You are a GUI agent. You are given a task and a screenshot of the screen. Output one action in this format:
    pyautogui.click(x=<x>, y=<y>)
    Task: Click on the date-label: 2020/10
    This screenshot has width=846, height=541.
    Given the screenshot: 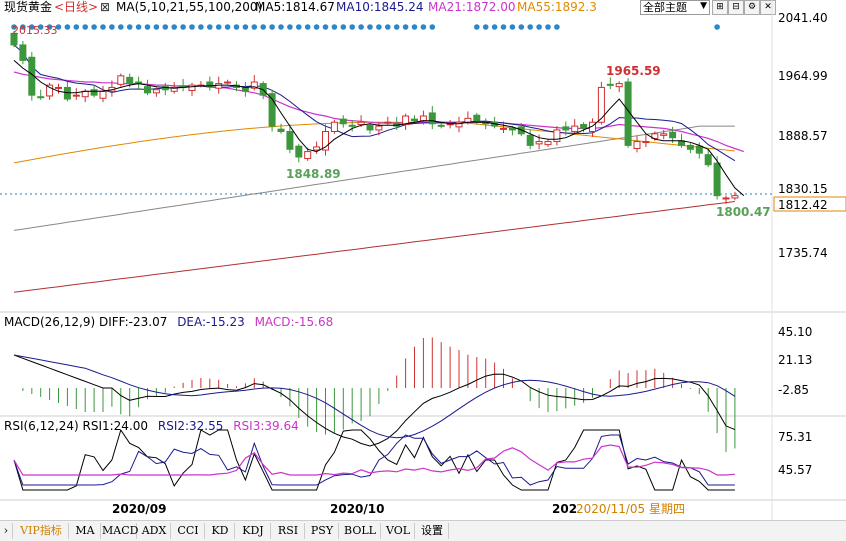 What is the action you would take?
    pyautogui.click(x=357, y=509)
    